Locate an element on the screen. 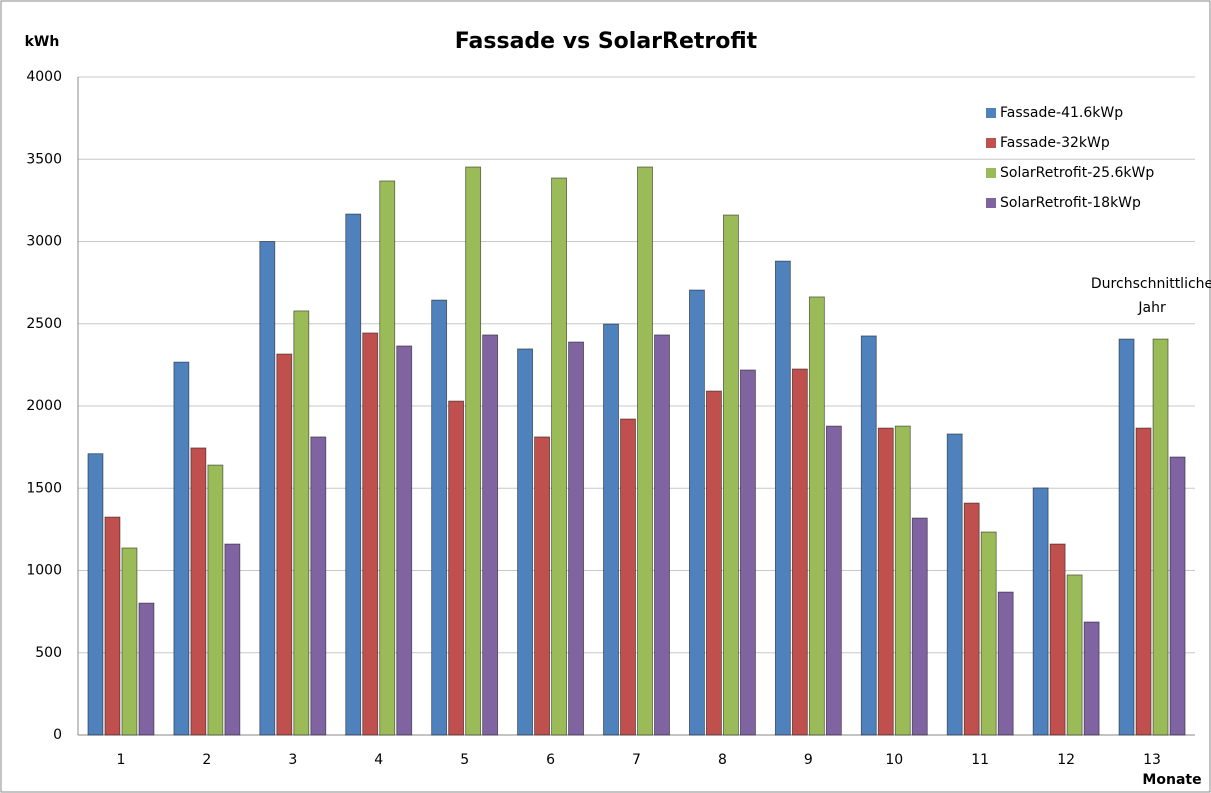 The width and height of the screenshot is (1211, 793). x-tick-label: 11 is located at coordinates (980, 760).